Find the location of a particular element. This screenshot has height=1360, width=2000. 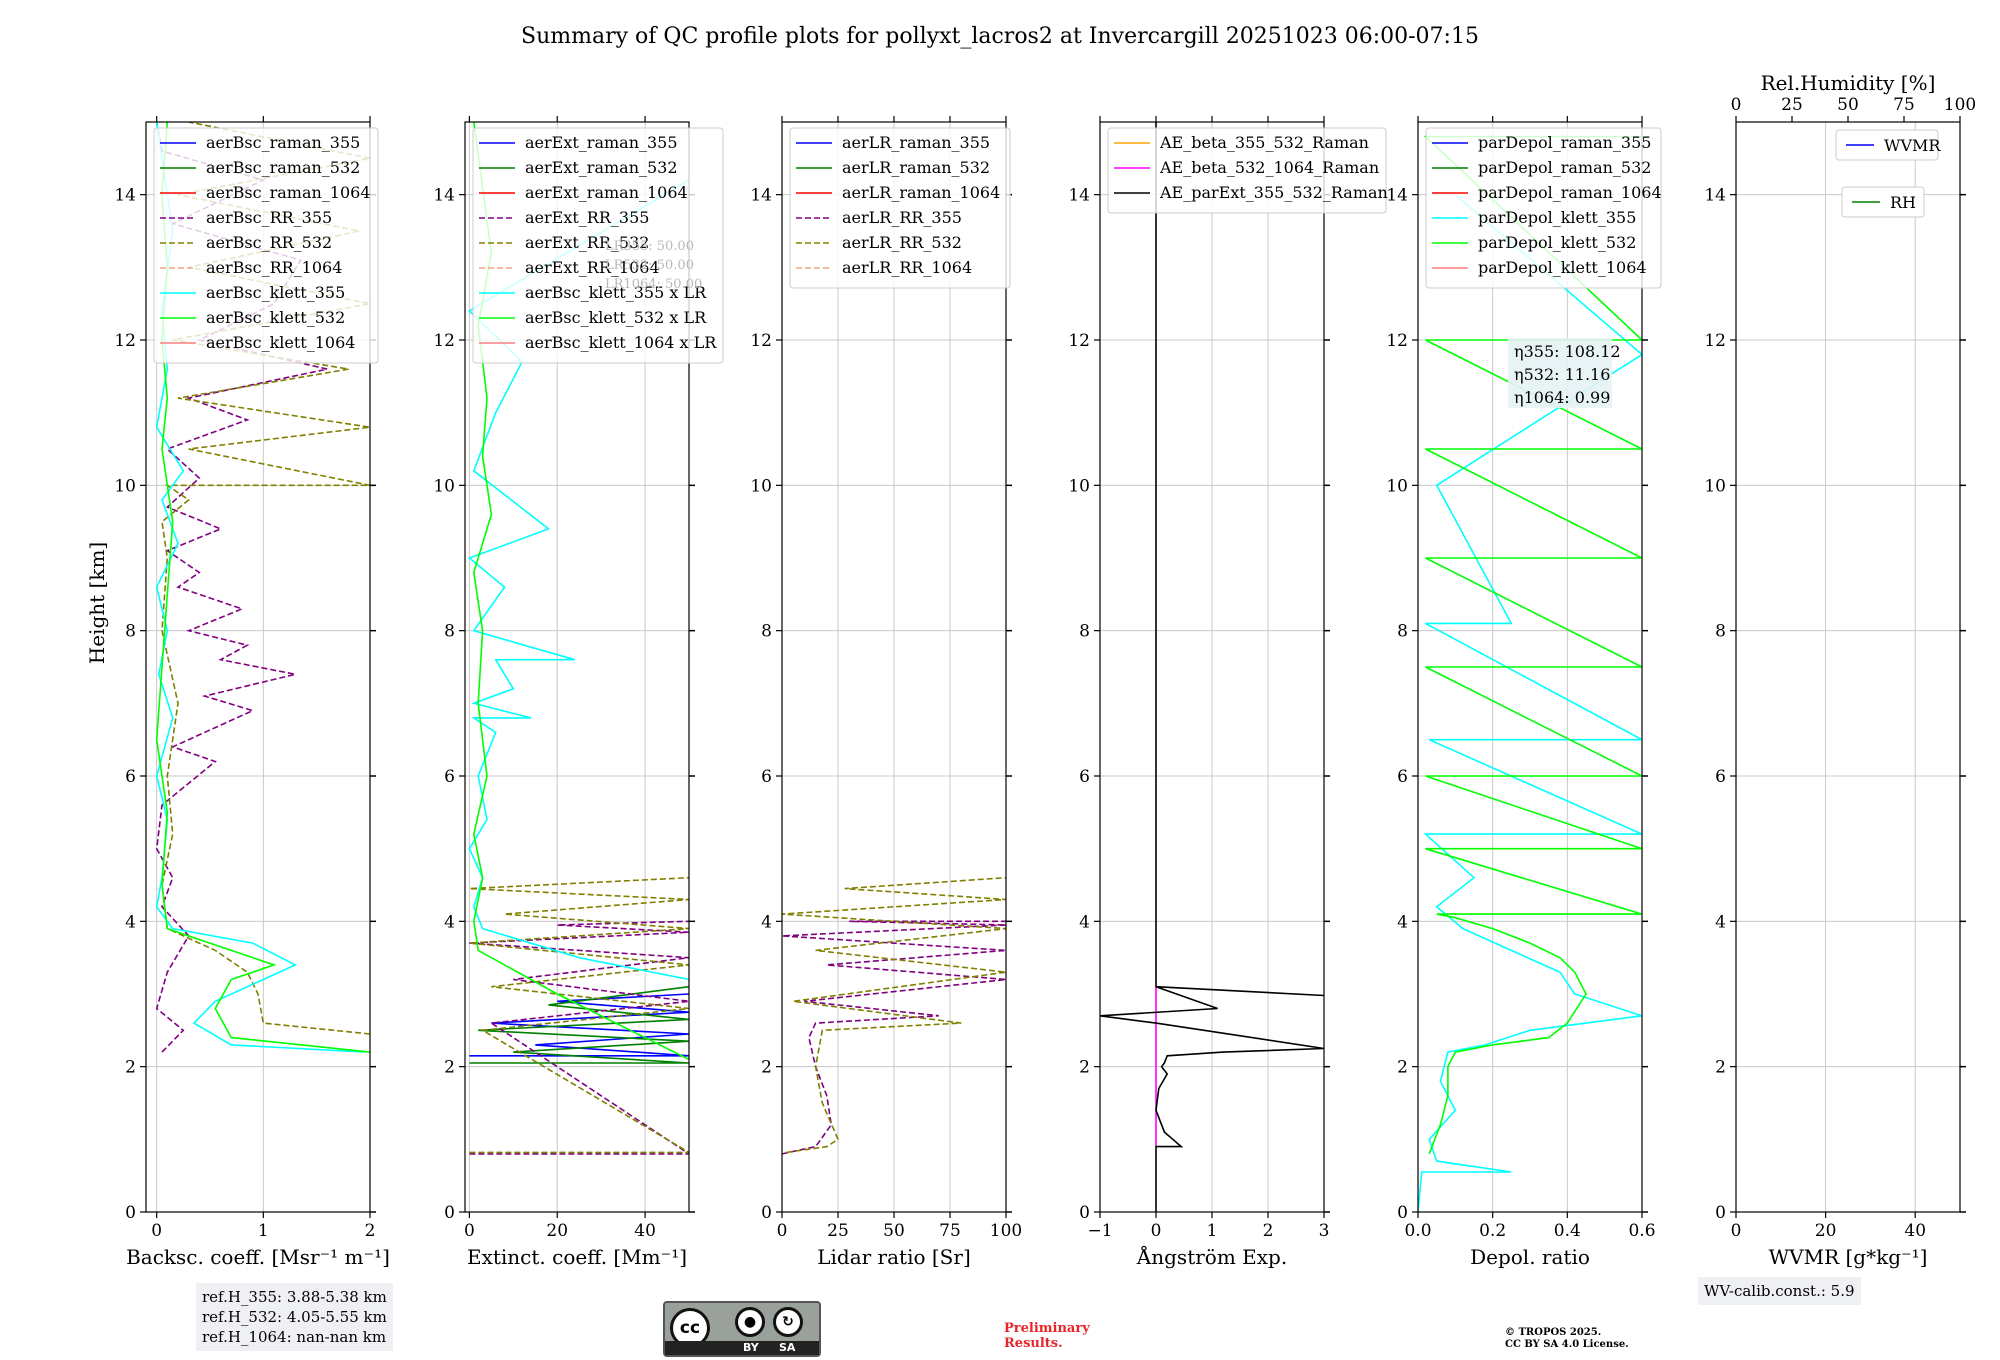

x-tick-label: 0.0 is located at coordinates (1417, 1231).